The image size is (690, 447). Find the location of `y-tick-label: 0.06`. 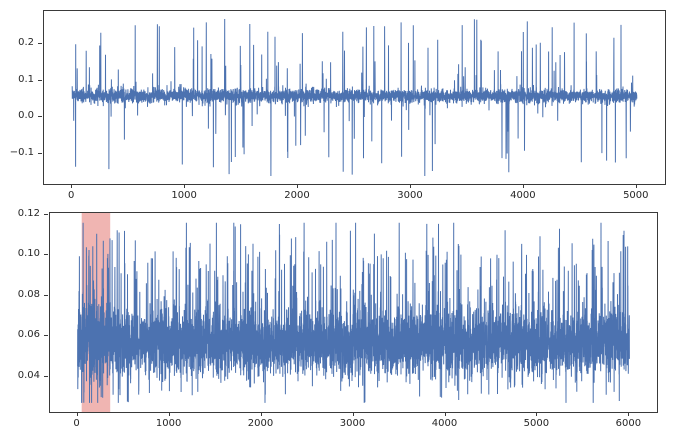

y-tick-label: 0.06 is located at coordinates (28, 335).